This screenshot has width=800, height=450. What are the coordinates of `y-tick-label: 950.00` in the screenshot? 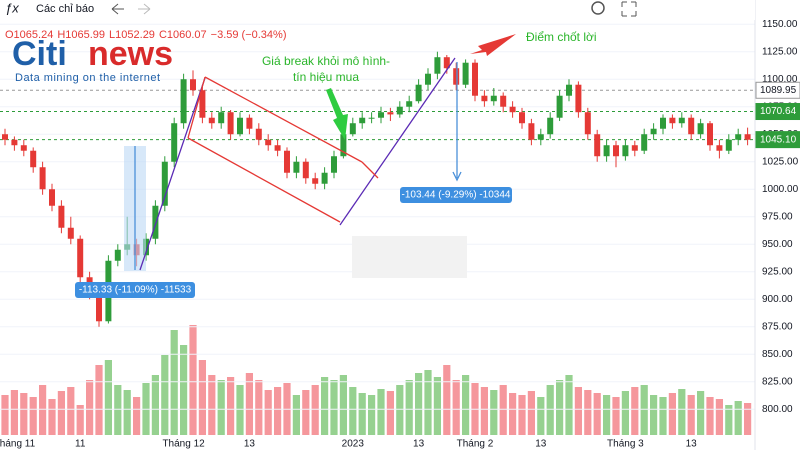 It's located at (777, 244).